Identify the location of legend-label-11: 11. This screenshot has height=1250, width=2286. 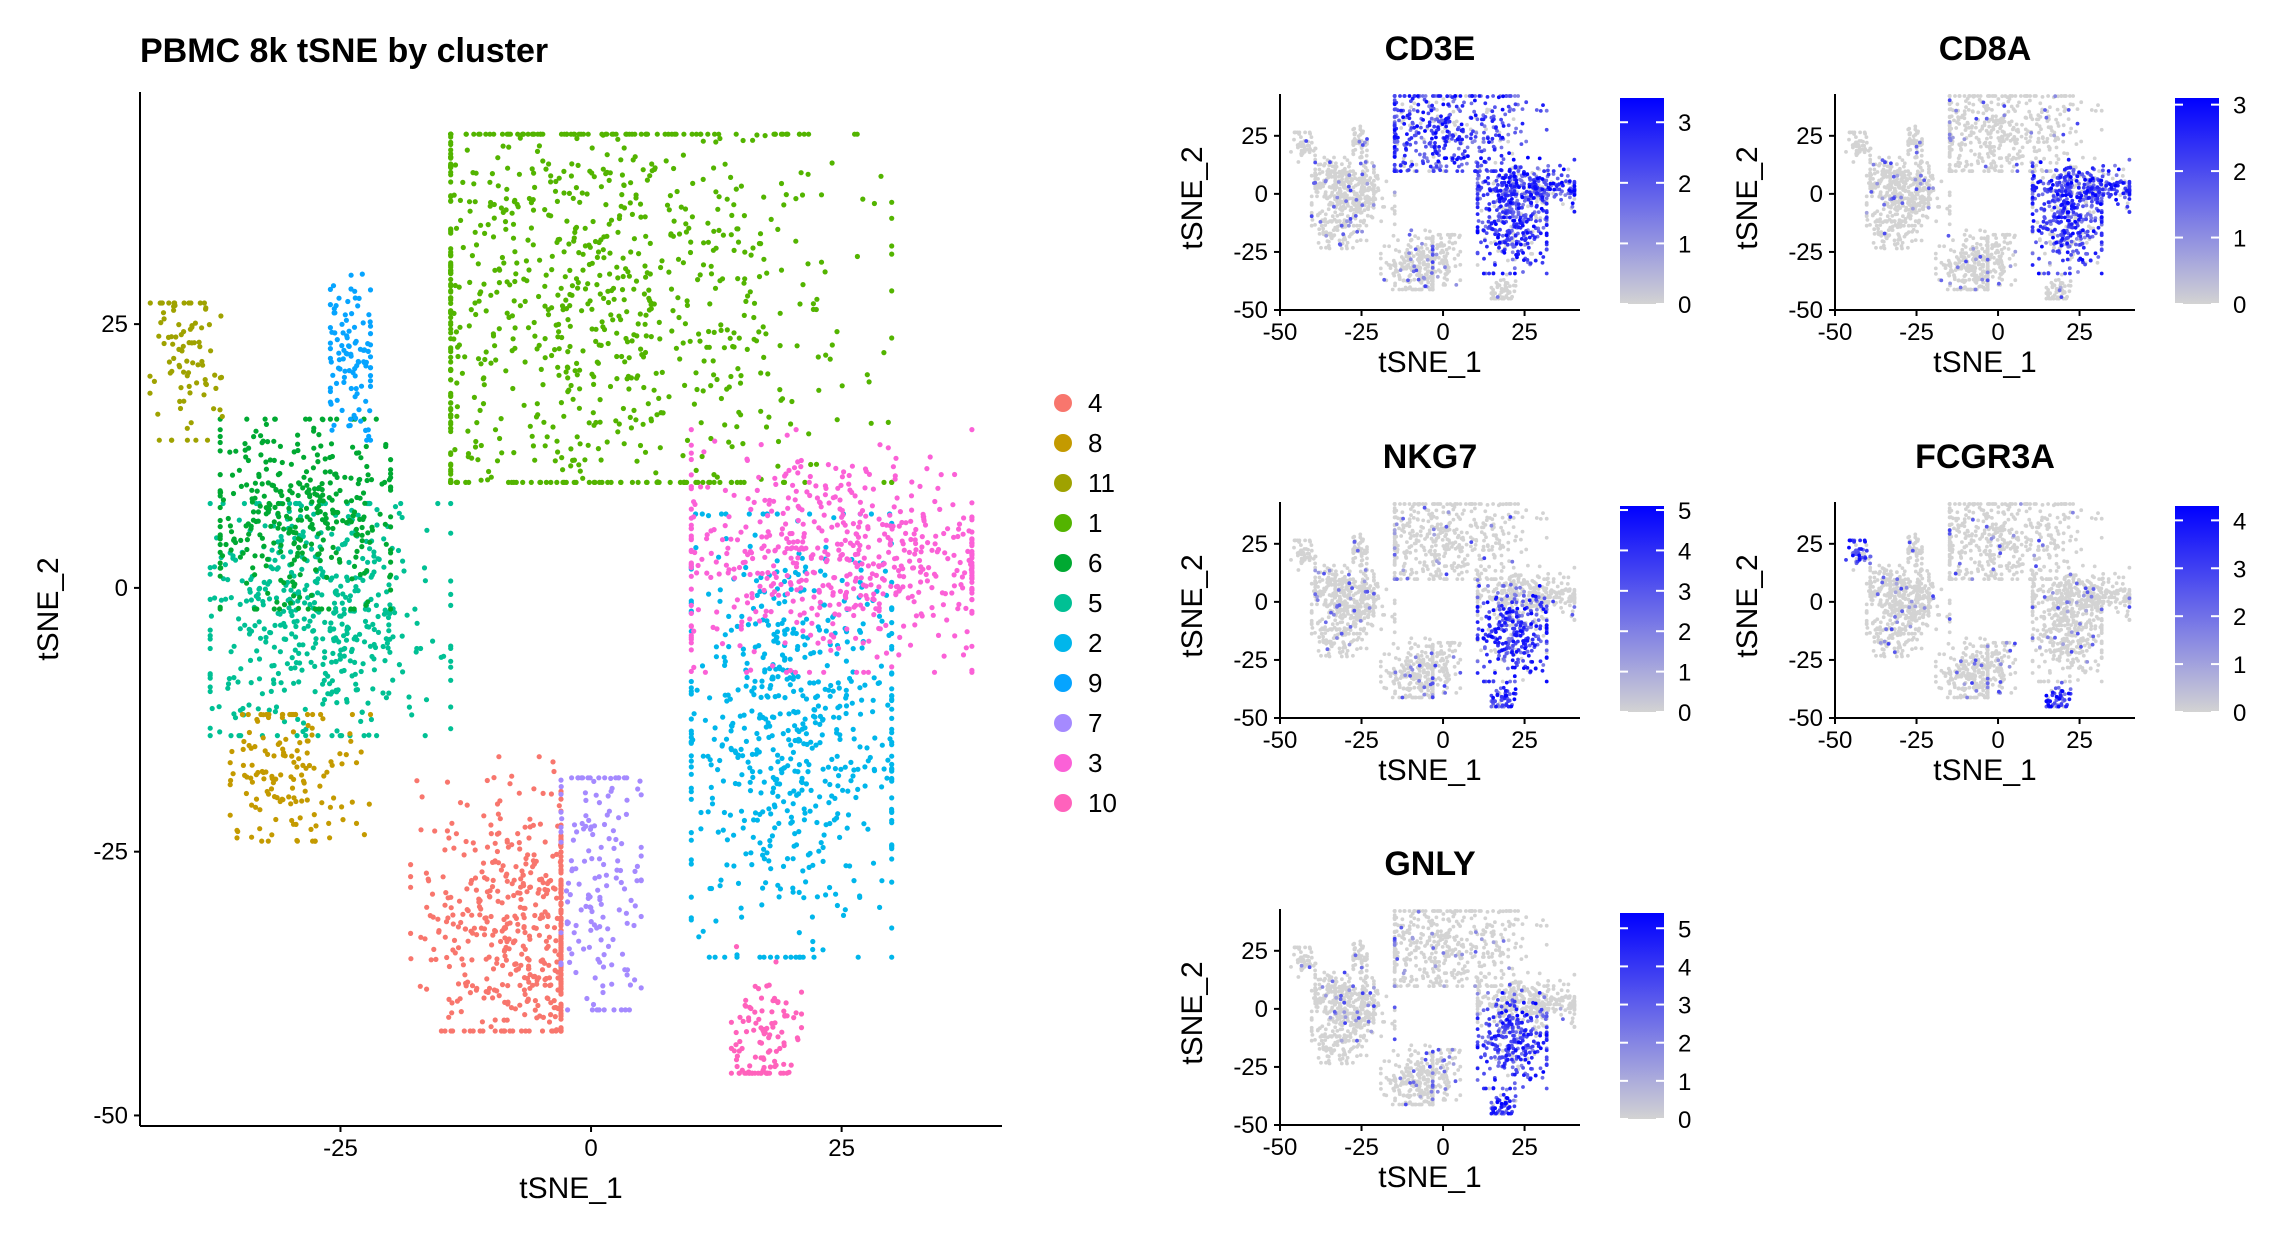
(1101, 483).